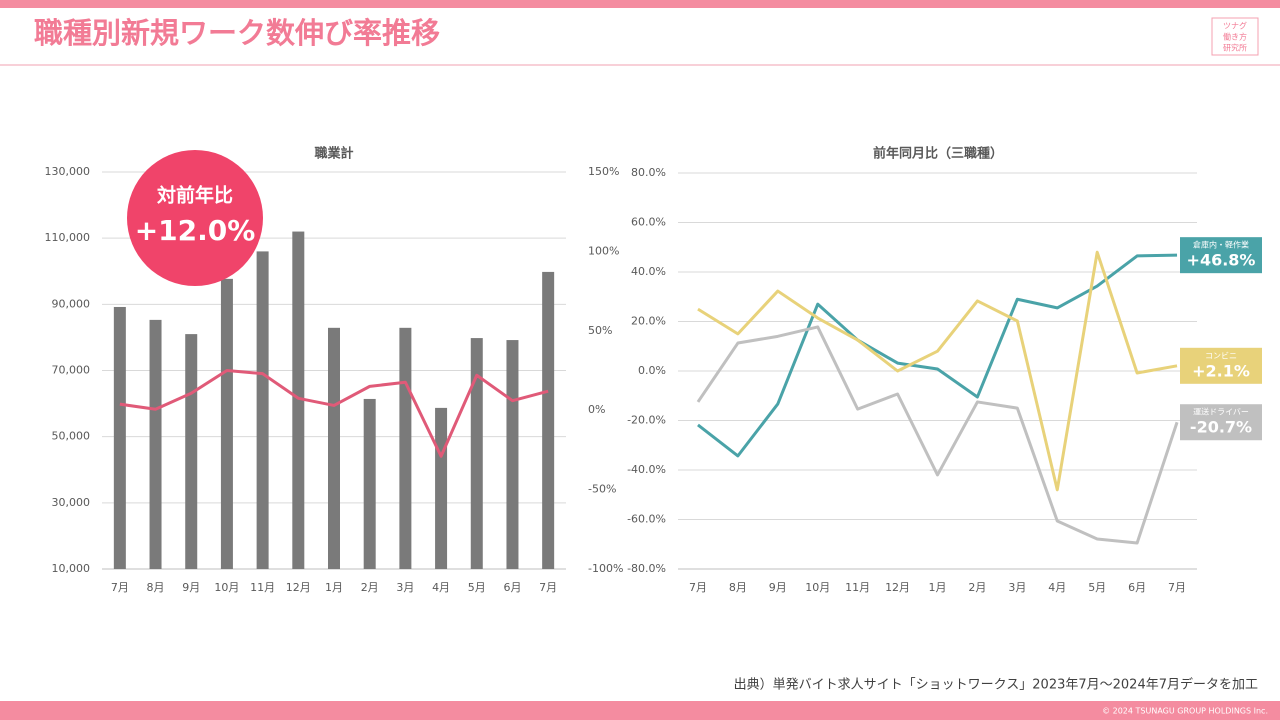  I want to click on end-label-value: -20.7%, so click(1221, 427).